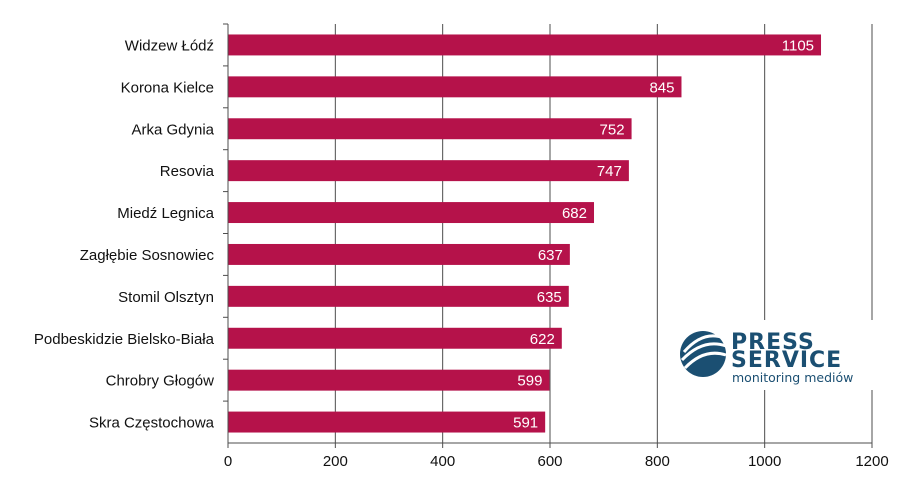 The width and height of the screenshot is (914, 483). What do you see at coordinates (549, 461) in the screenshot?
I see `x-tick-label: 600` at bounding box center [549, 461].